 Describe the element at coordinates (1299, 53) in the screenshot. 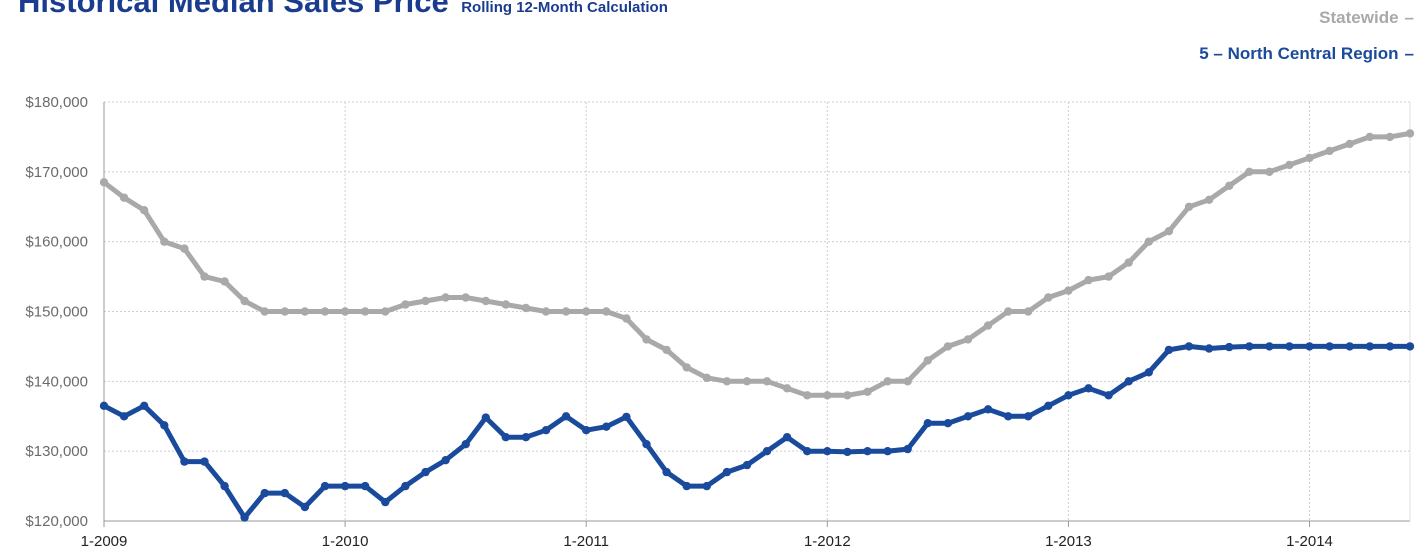

I see `legend-label: 5 – North Central Region` at that location.